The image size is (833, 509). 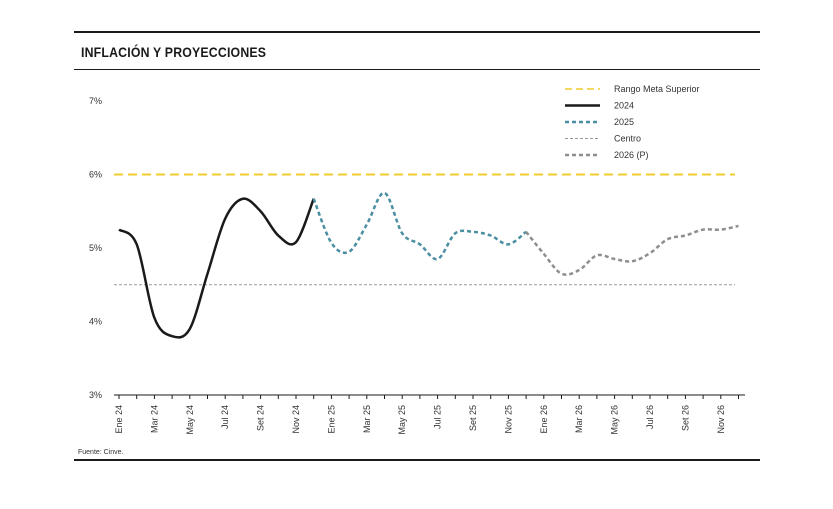 I want to click on header-top-rule, so click(x=417, y=32).